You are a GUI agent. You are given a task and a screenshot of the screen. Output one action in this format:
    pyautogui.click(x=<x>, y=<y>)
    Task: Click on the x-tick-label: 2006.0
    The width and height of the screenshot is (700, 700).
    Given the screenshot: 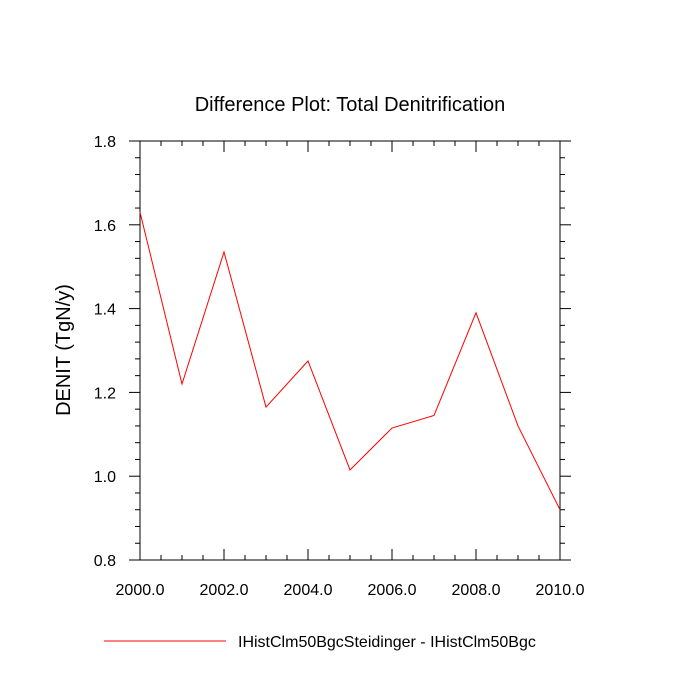 What is the action you would take?
    pyautogui.click(x=392, y=590)
    